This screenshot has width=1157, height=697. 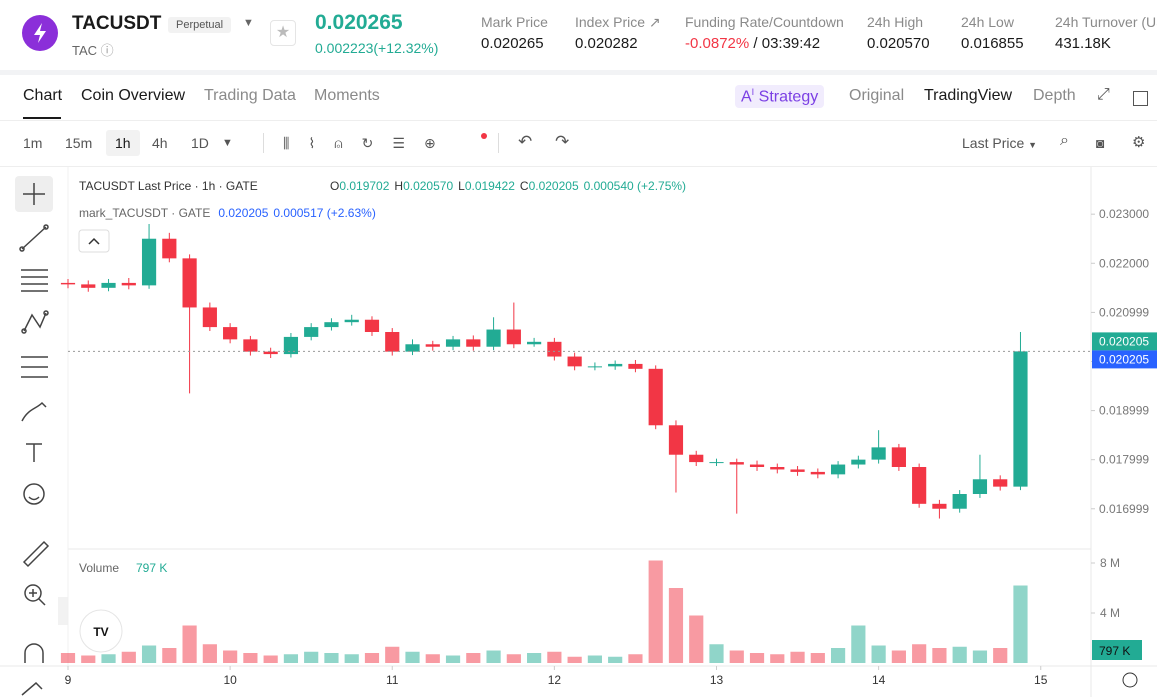 I want to click on tv-logo, so click(x=101, y=631).